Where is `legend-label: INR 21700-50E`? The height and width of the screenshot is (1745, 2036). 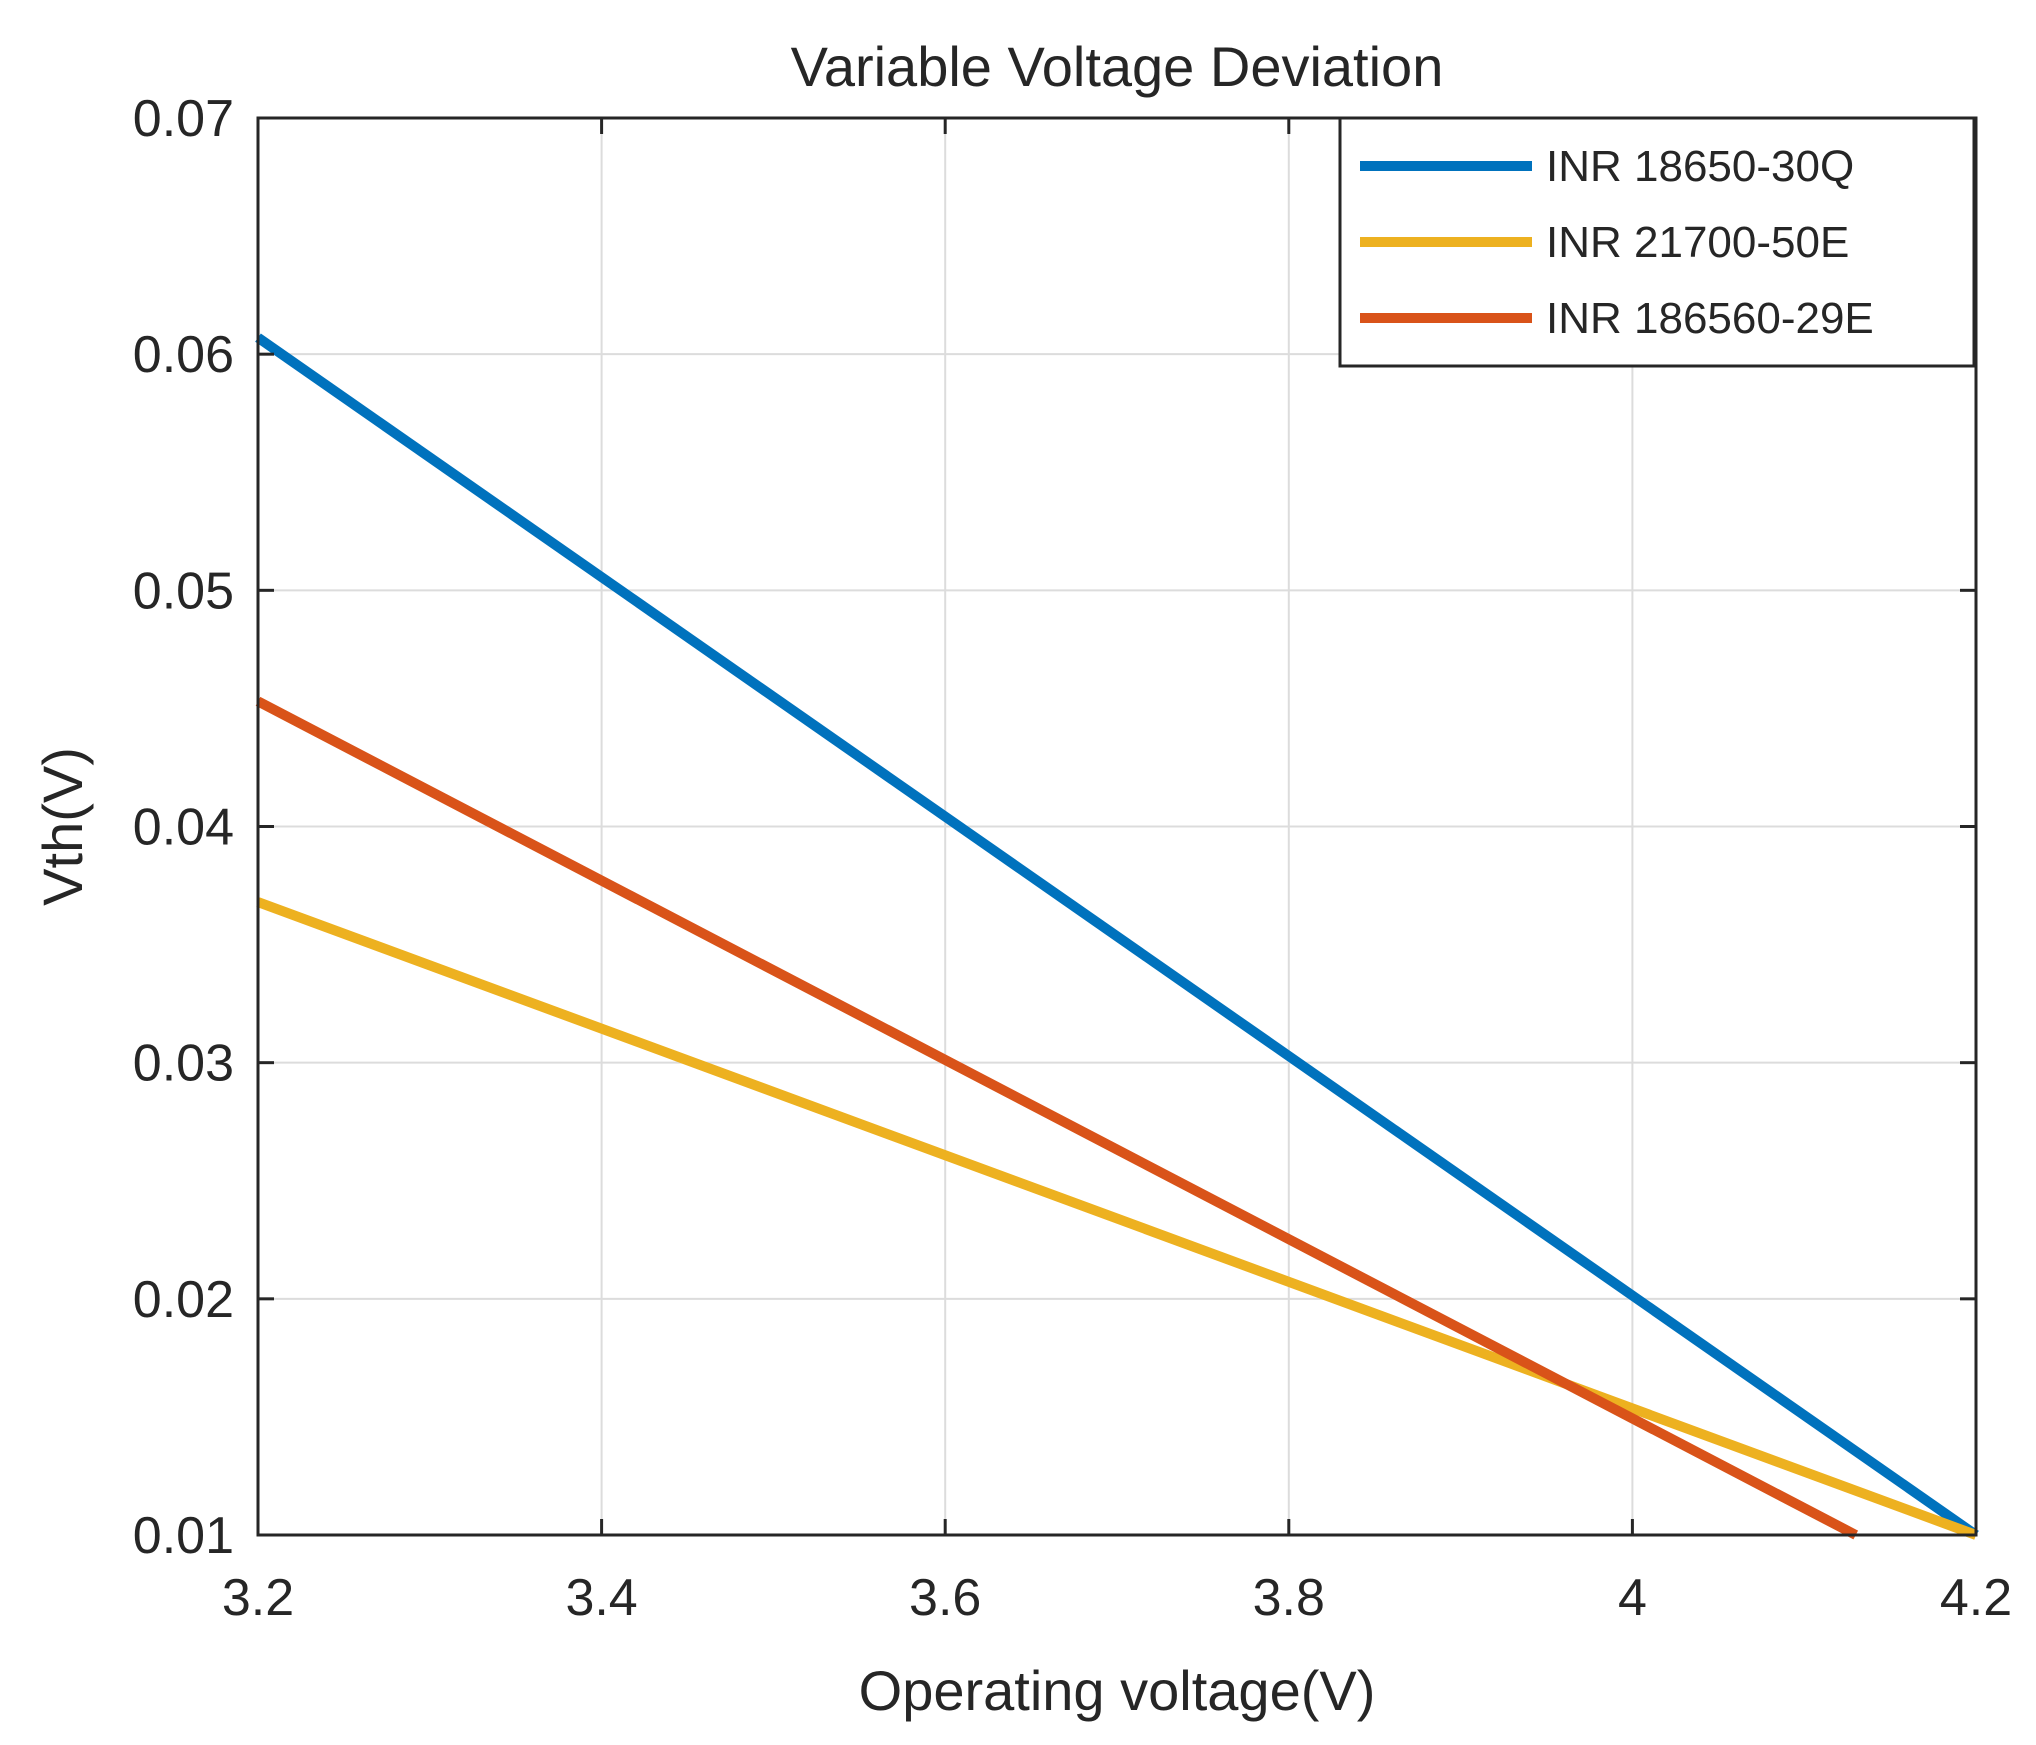 legend-label: INR 21700-50E is located at coordinates (1697, 242).